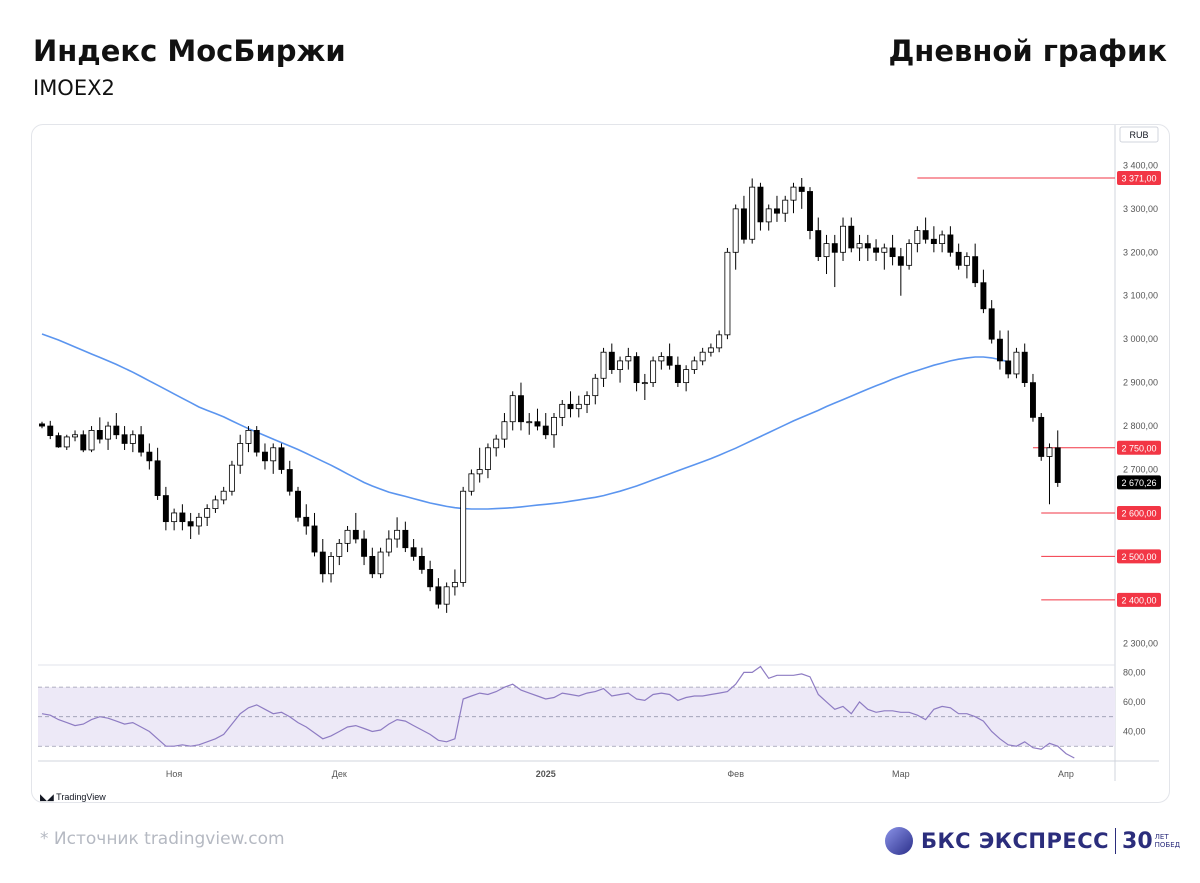 The width and height of the screenshot is (1200, 883). I want to click on x-tick-label: Апр, so click(1066, 774).